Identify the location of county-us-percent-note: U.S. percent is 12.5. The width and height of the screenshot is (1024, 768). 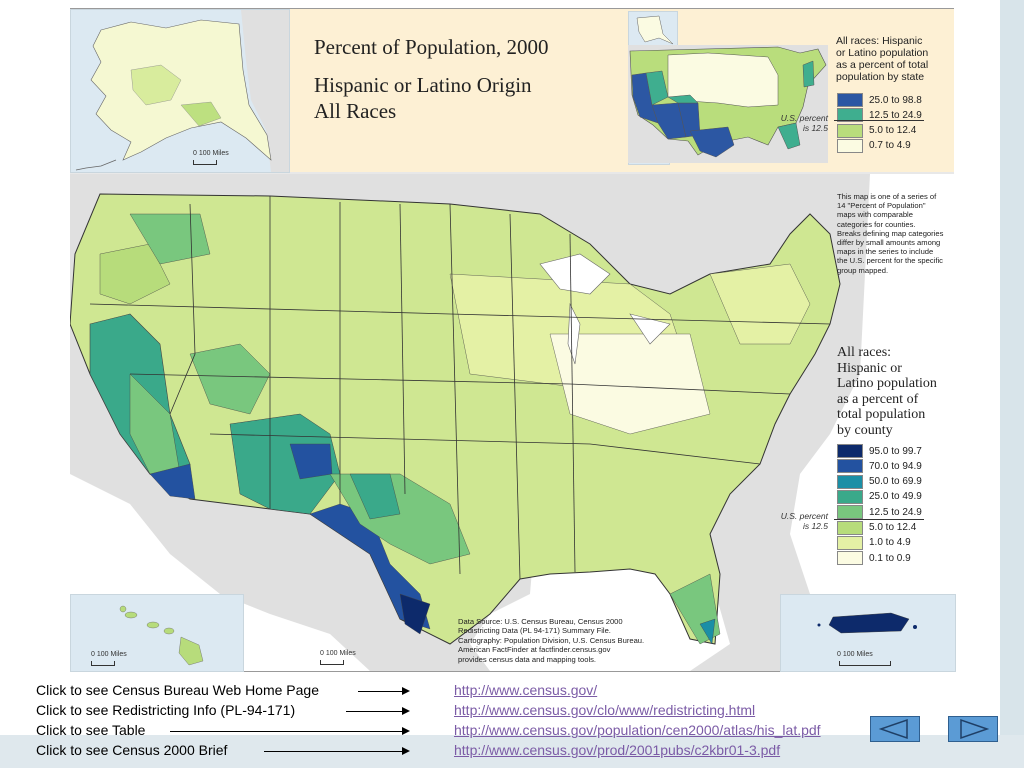
(804, 521).